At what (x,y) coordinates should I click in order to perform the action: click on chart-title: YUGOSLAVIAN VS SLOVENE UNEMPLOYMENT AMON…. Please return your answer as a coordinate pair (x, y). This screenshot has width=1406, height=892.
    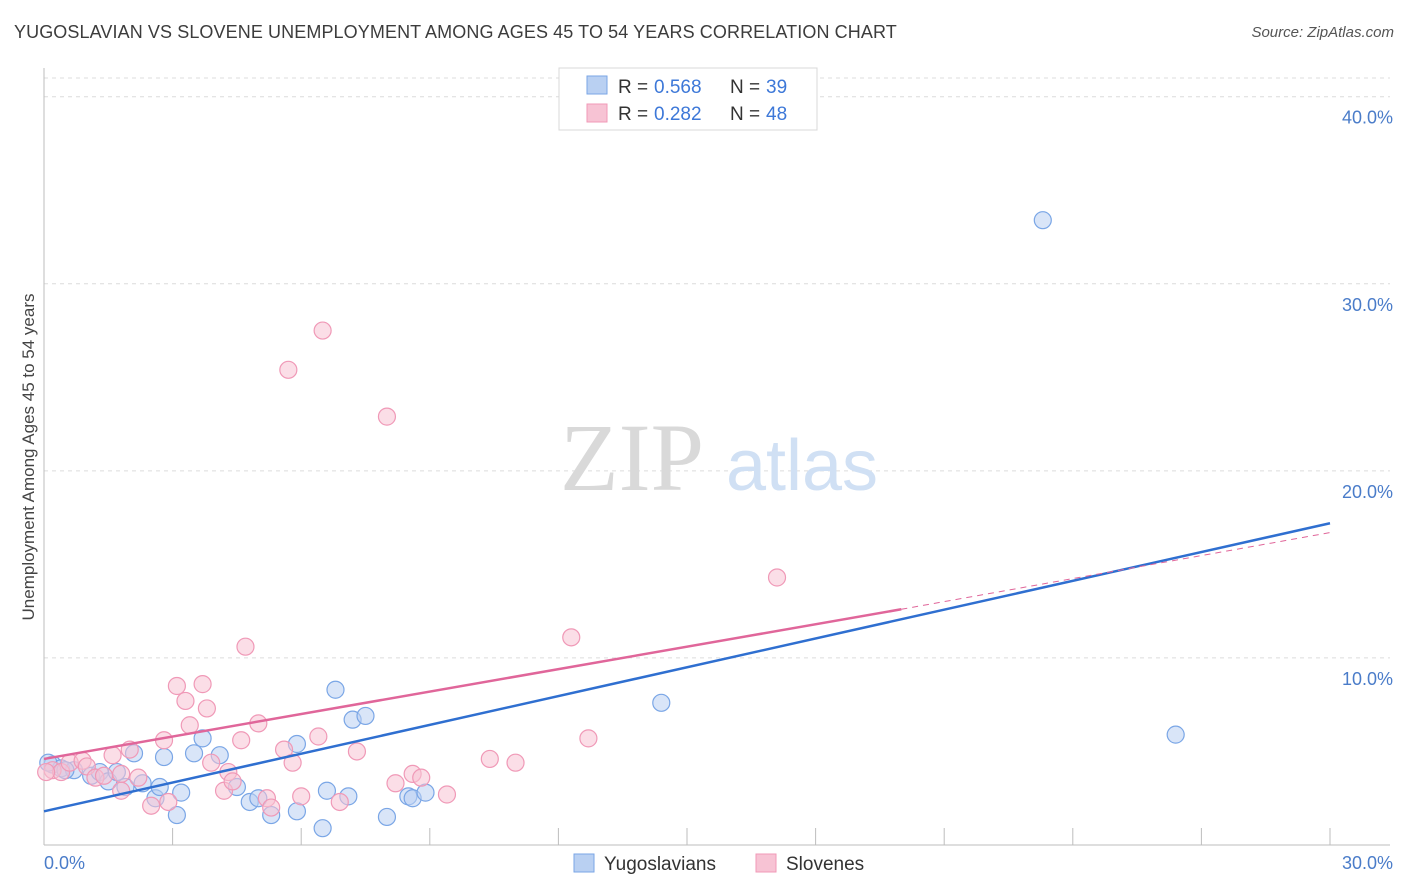
    Looking at the image, I should click on (455, 32).